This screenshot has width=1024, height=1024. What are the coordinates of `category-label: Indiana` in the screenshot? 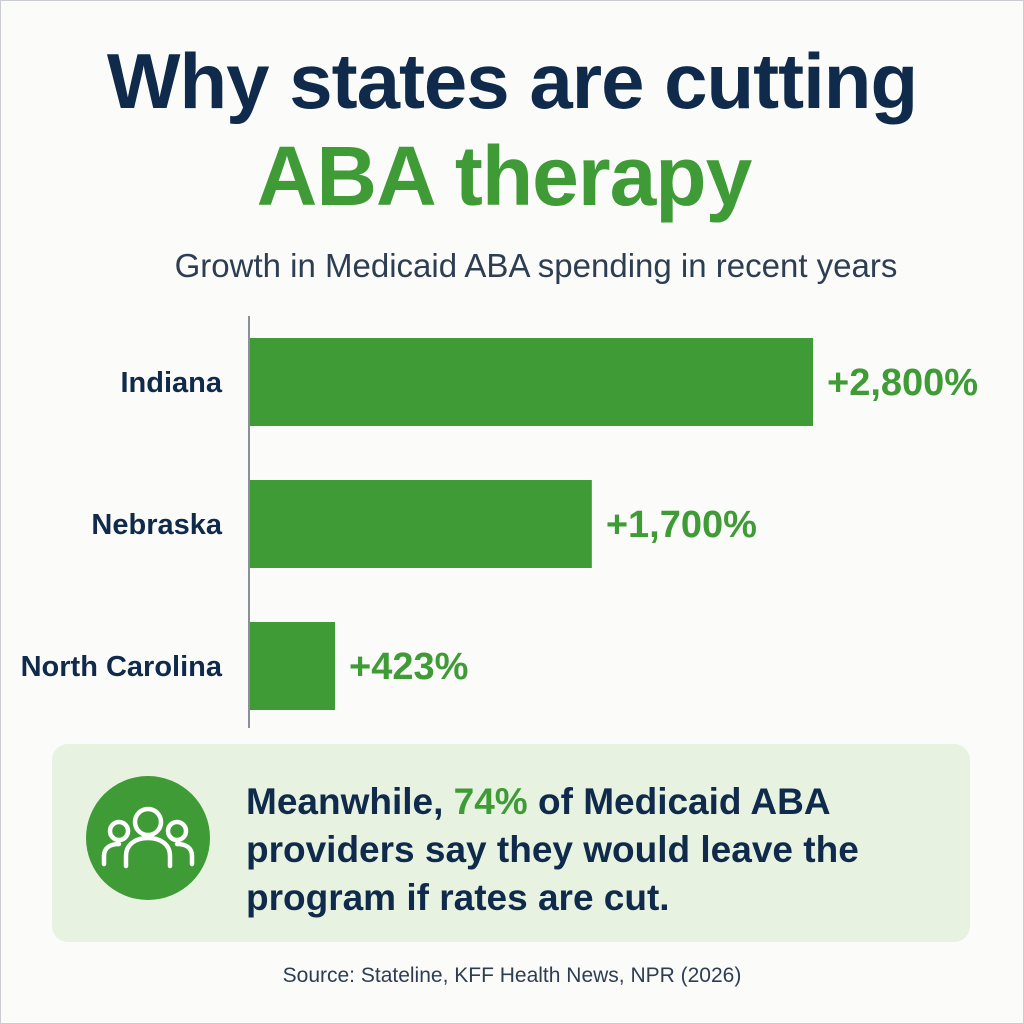 It's located at (171, 383).